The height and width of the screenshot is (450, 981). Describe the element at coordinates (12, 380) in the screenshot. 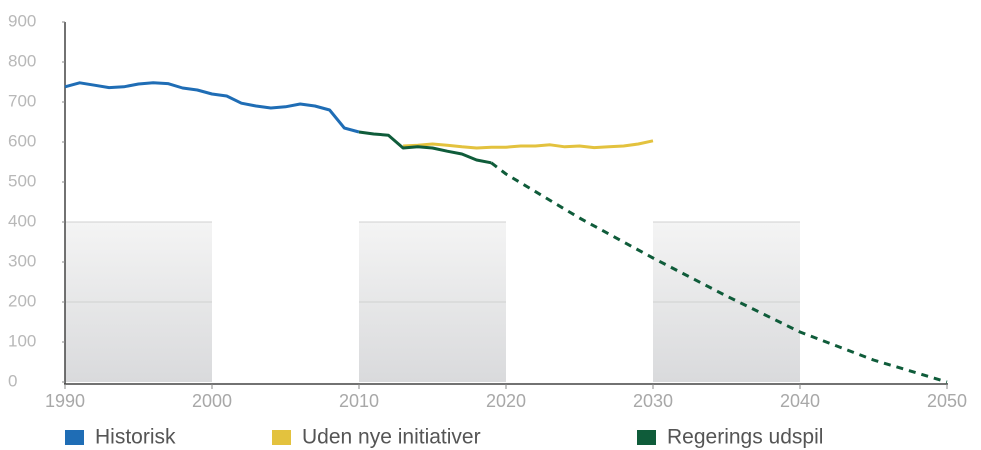

I see `y-tick-label: 0` at that location.